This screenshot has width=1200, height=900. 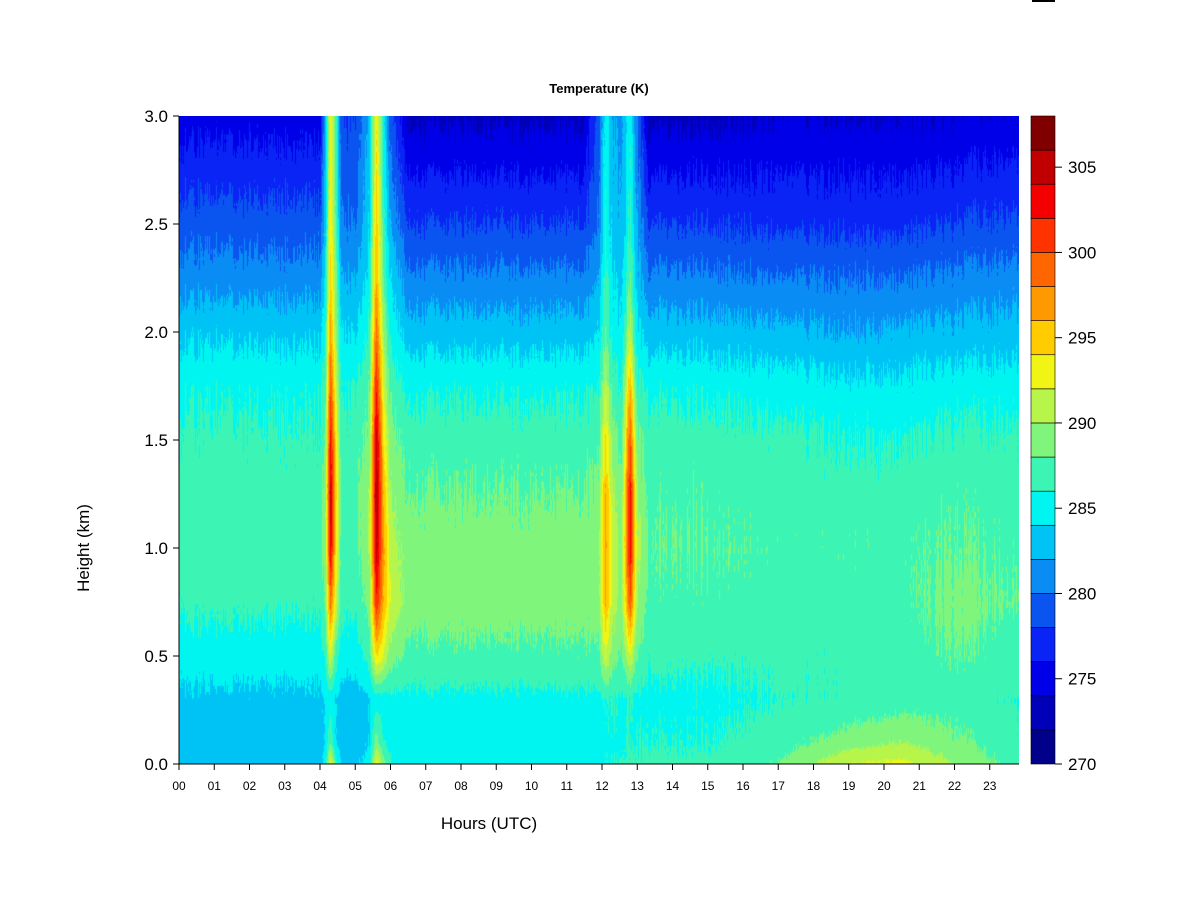 What do you see at coordinates (849, 786) in the screenshot?
I see `x-tick-label: 19` at bounding box center [849, 786].